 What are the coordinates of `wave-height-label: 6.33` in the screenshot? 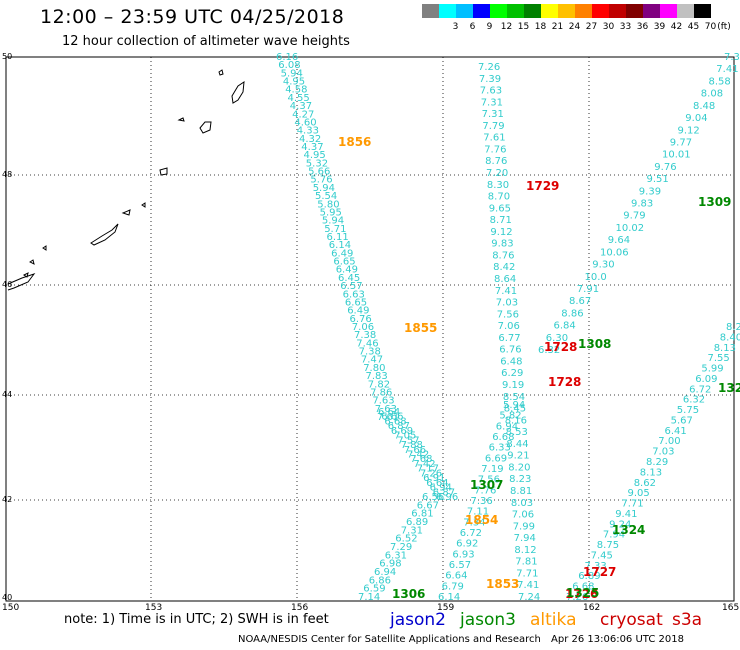 It's located at (500, 448).